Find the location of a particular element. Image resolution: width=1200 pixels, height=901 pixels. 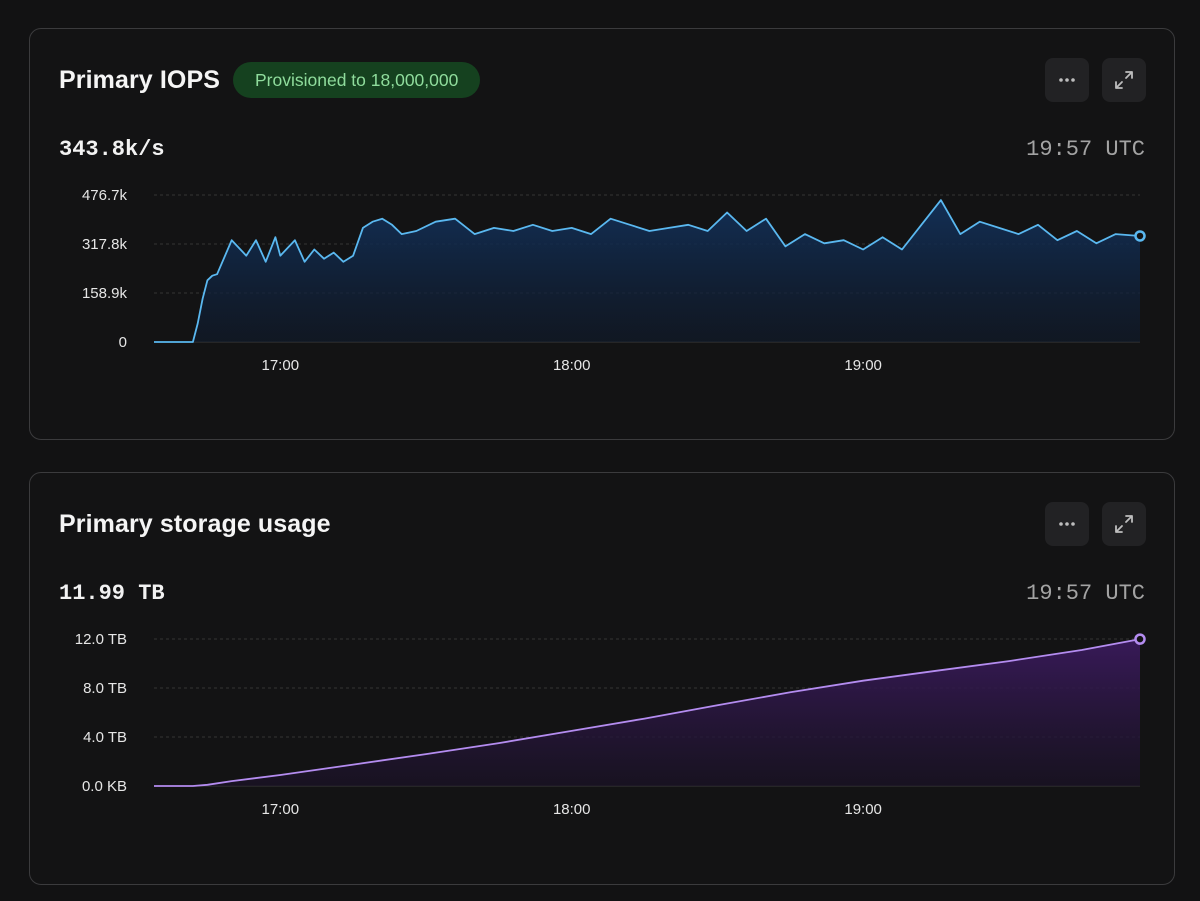

provisioned-badge: Provisioned to 18,000,000 is located at coordinates (357, 80).